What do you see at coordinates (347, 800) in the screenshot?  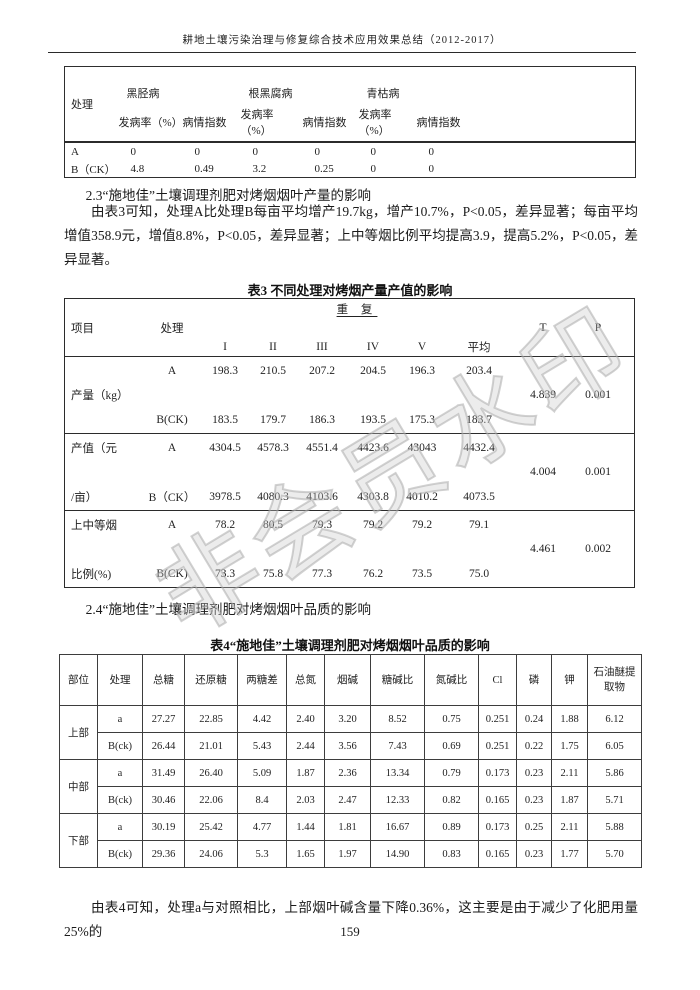 I see `cell: 2.47` at bounding box center [347, 800].